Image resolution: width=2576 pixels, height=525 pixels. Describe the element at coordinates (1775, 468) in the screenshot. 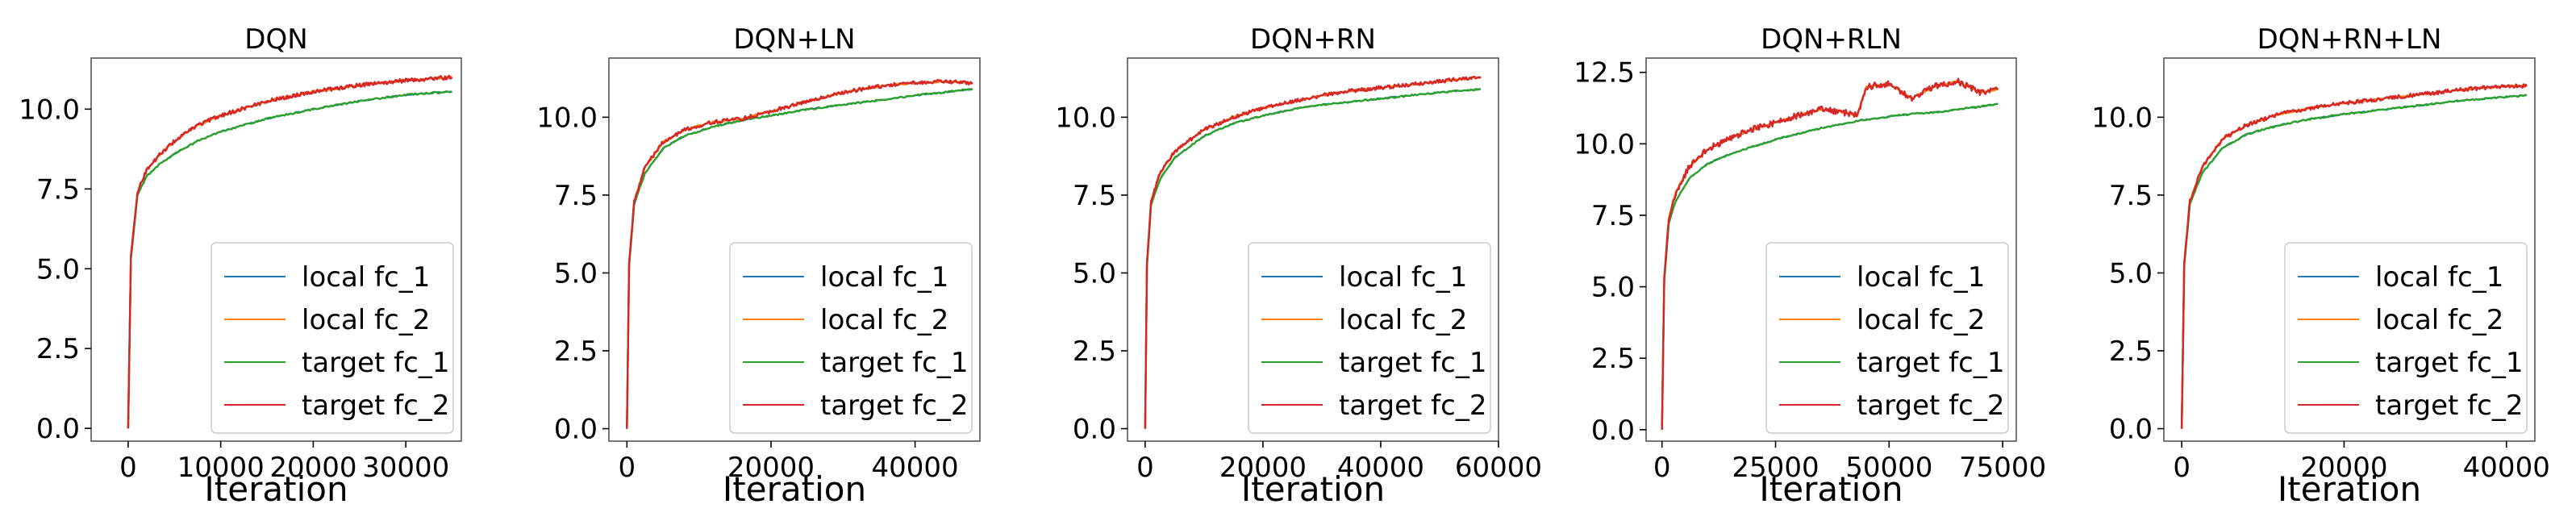

I see `x-tick-label: 25000` at that location.